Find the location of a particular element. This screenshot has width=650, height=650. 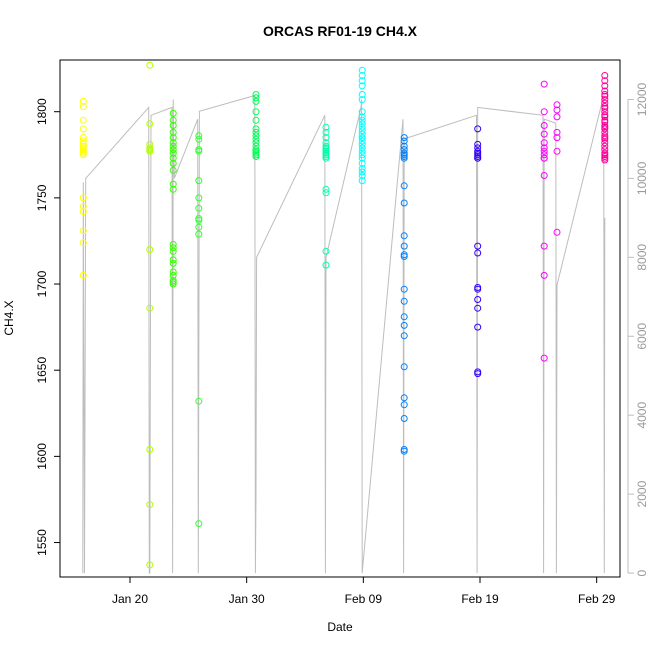

y-tick-label: 1600 is located at coordinates (42, 456).